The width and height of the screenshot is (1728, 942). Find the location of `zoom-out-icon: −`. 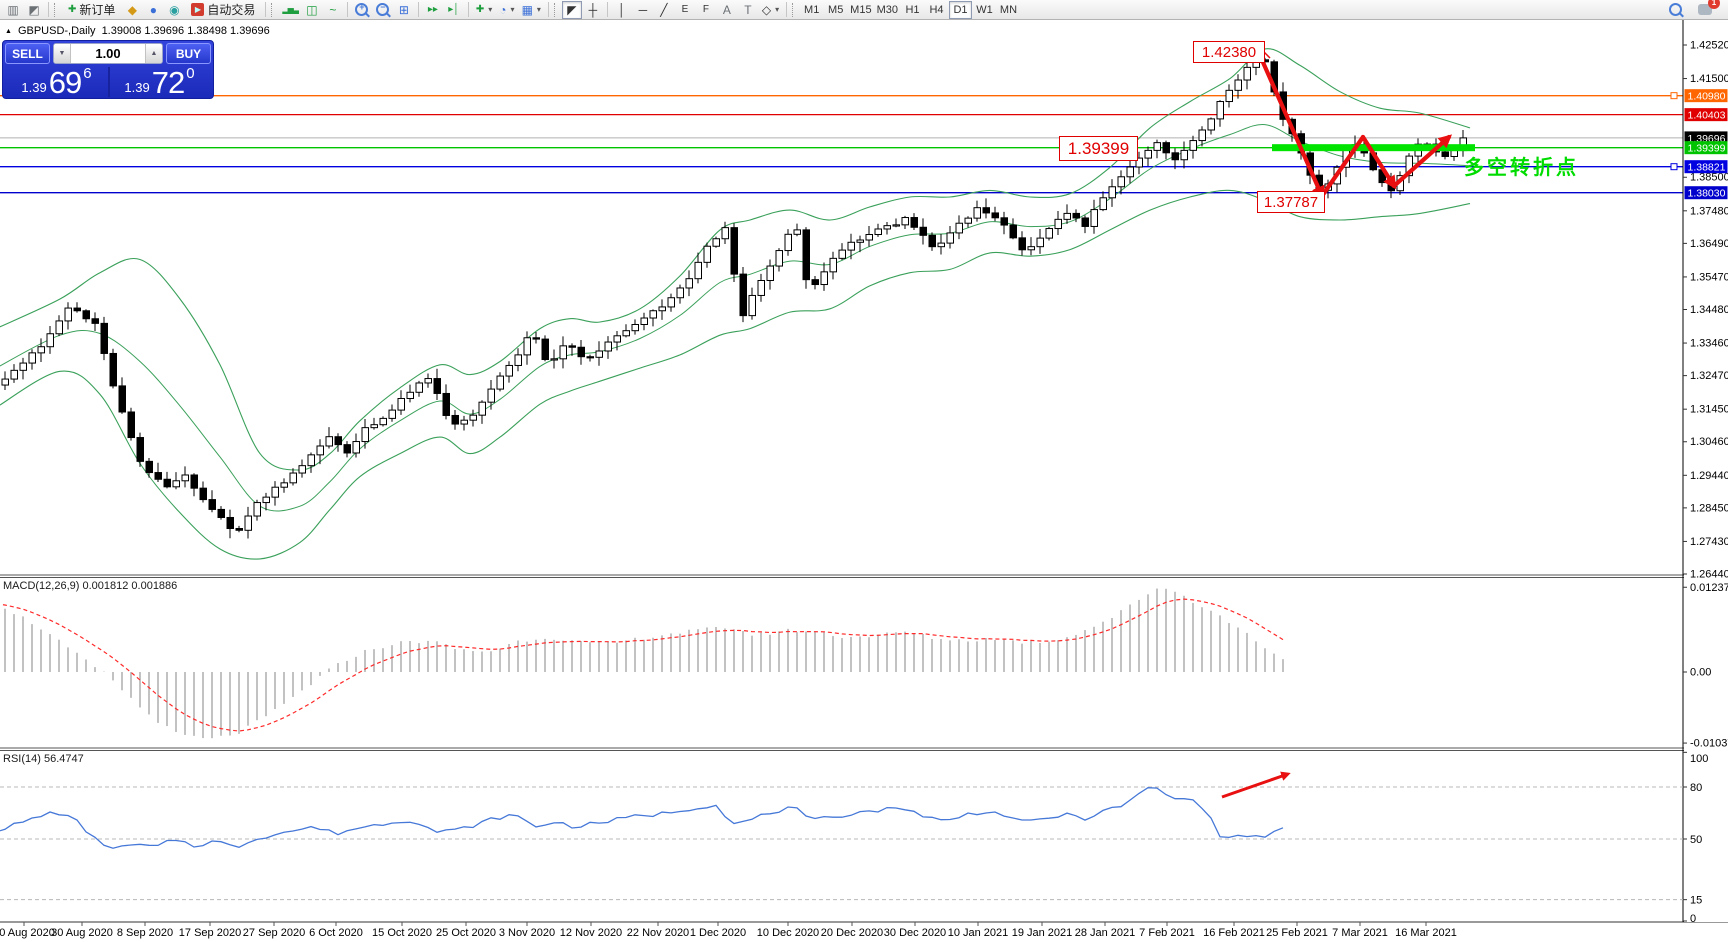

zoom-out-icon: − is located at coordinates (383, 9).